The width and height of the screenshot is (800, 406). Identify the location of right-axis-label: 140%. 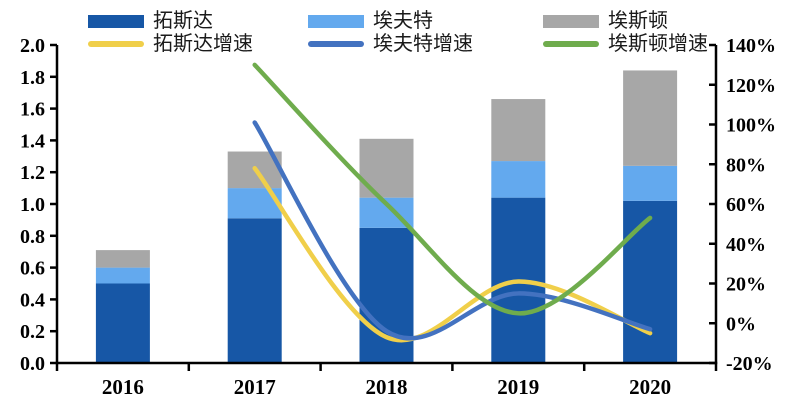
(751, 46).